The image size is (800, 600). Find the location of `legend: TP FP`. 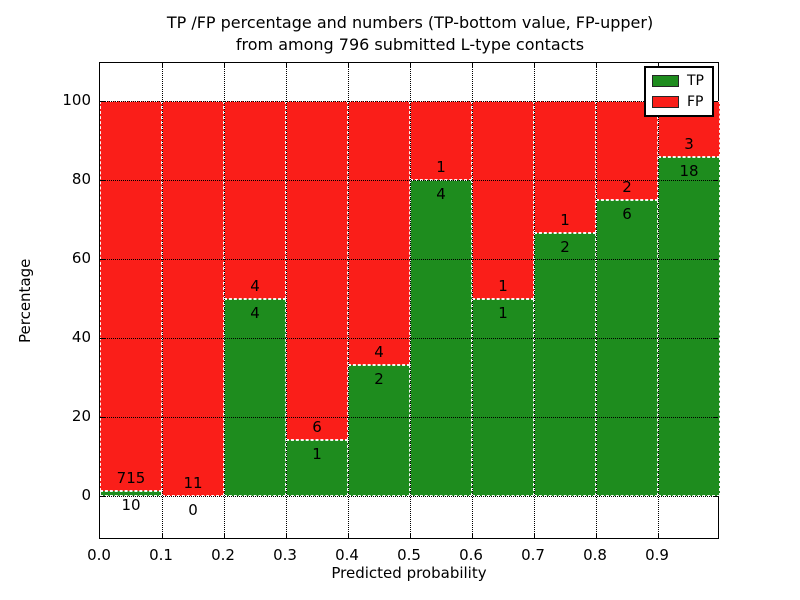

legend: TP FP is located at coordinates (679, 91).